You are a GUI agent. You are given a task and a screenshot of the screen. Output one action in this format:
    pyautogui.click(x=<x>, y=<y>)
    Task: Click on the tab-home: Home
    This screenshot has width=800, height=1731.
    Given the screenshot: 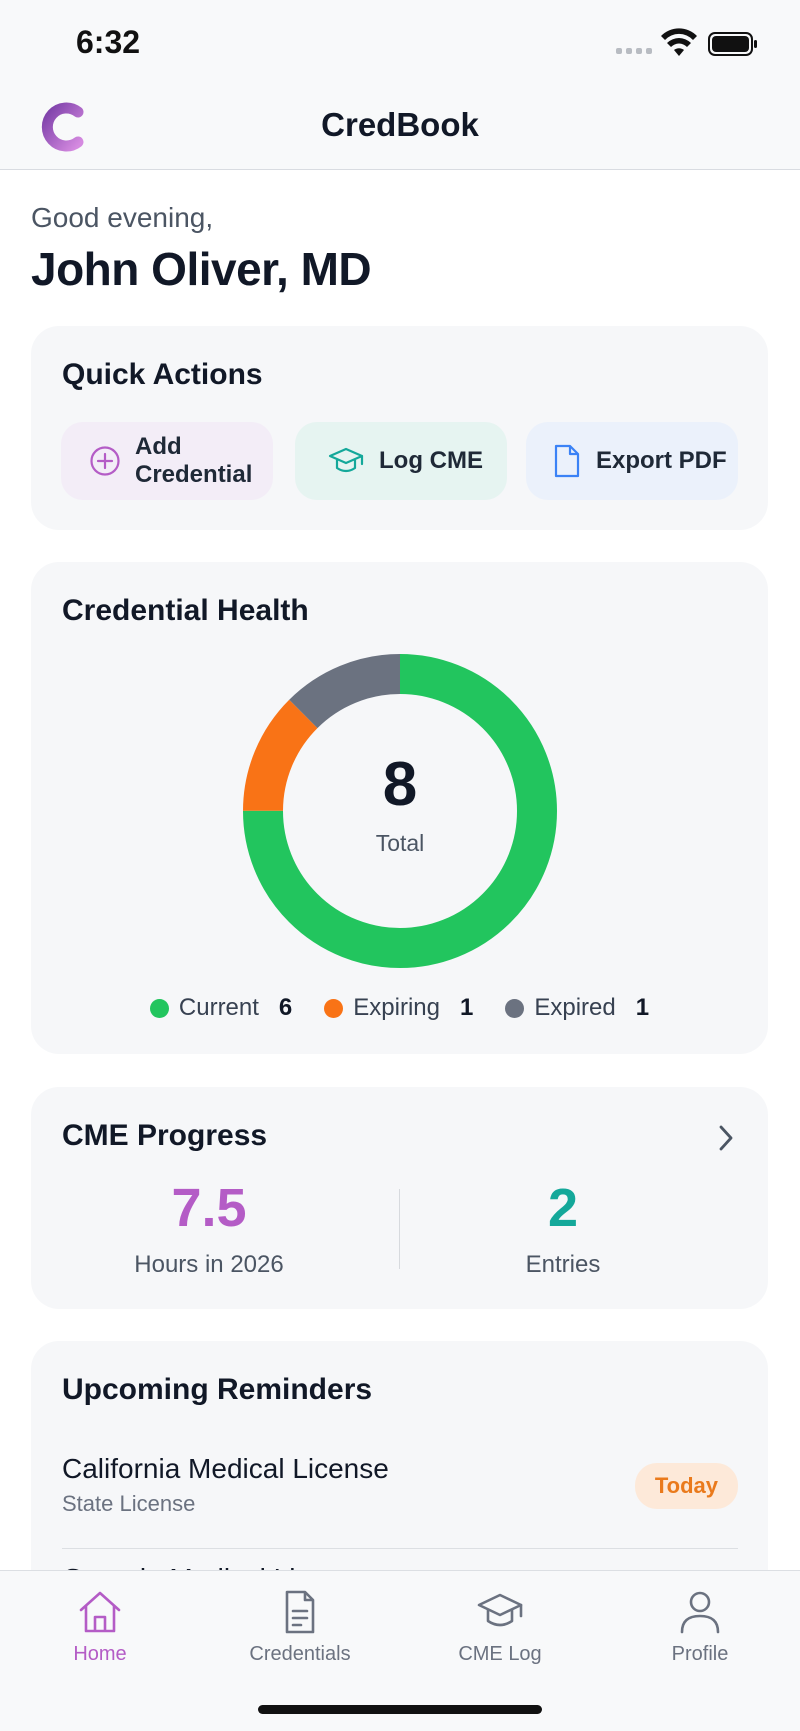 What is the action you would take?
    pyautogui.click(x=100, y=1627)
    